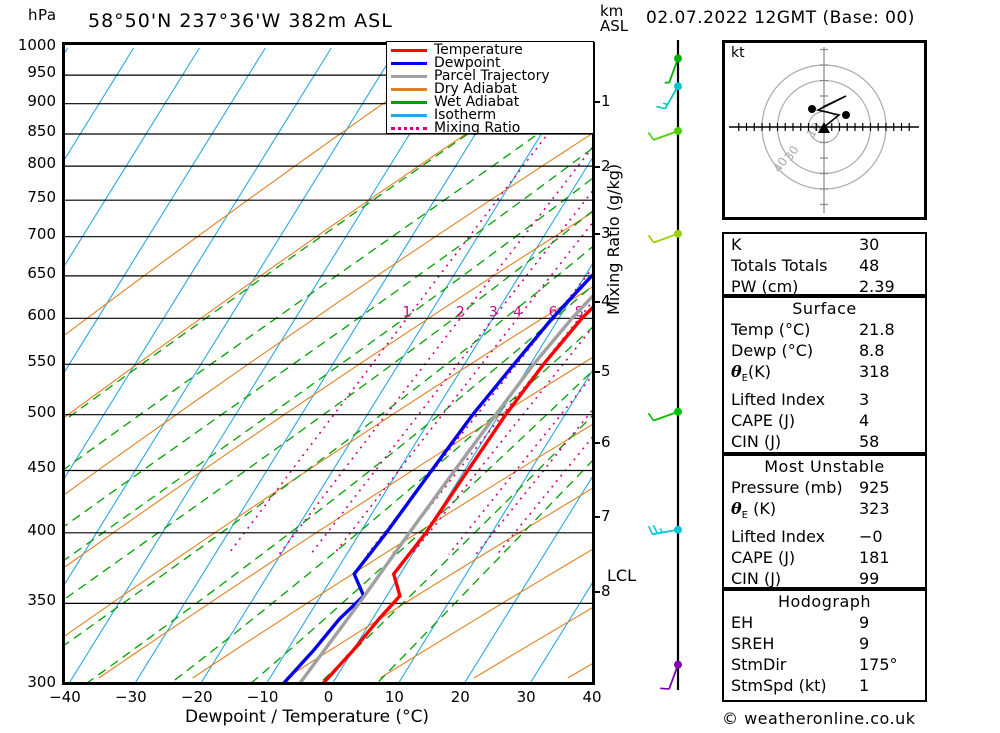  What do you see at coordinates (526, 697) in the screenshot?
I see `temp-tick-30: 30` at bounding box center [526, 697].